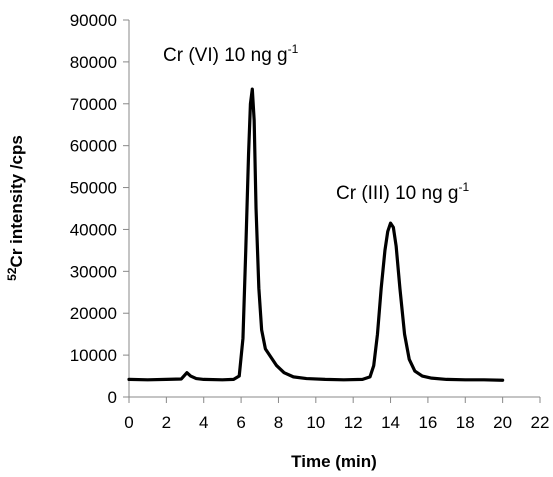  Describe the element at coordinates (93, 20) in the screenshot. I see `y-tick-label: 90000` at that location.